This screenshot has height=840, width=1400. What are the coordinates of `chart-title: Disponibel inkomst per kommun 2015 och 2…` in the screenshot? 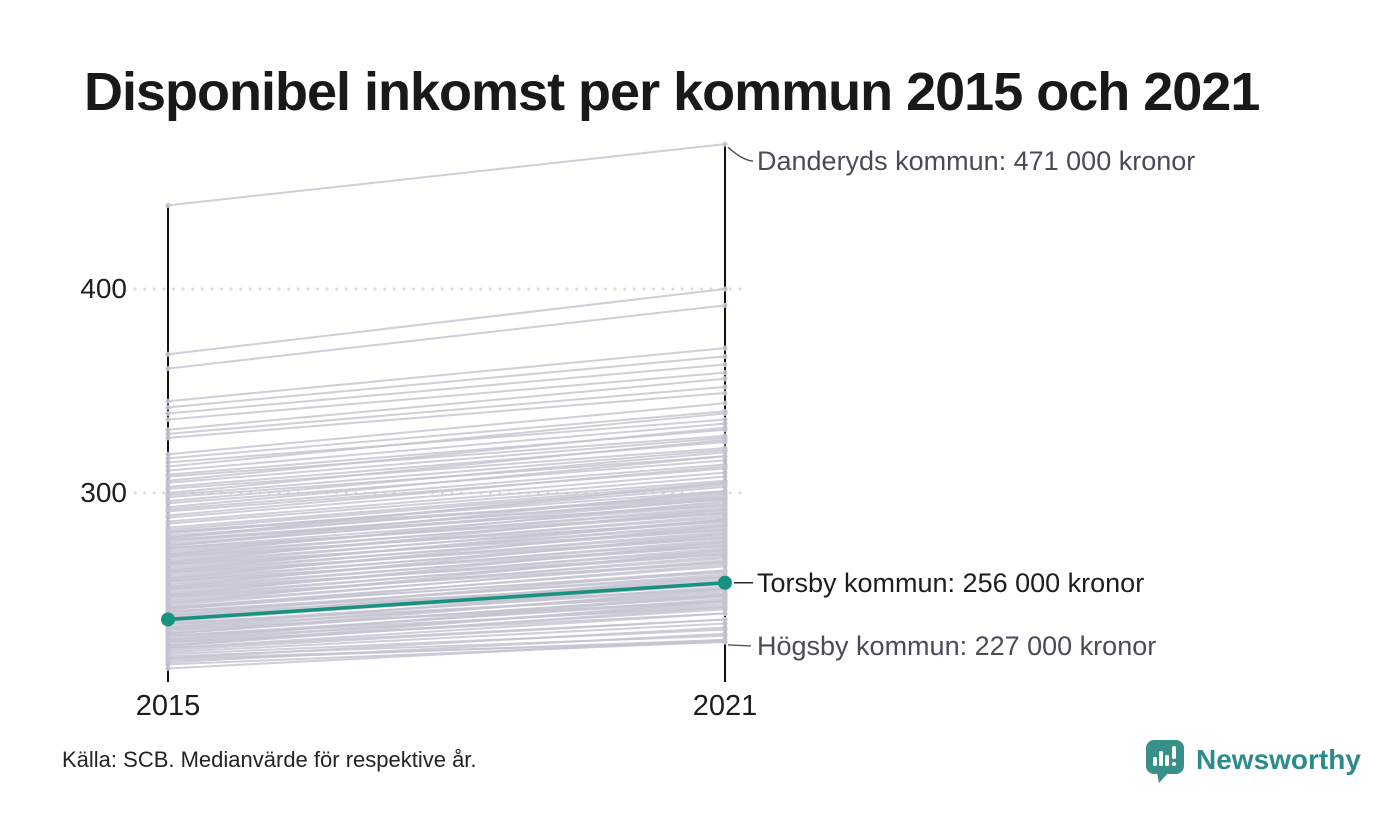 It's located at (672, 92).